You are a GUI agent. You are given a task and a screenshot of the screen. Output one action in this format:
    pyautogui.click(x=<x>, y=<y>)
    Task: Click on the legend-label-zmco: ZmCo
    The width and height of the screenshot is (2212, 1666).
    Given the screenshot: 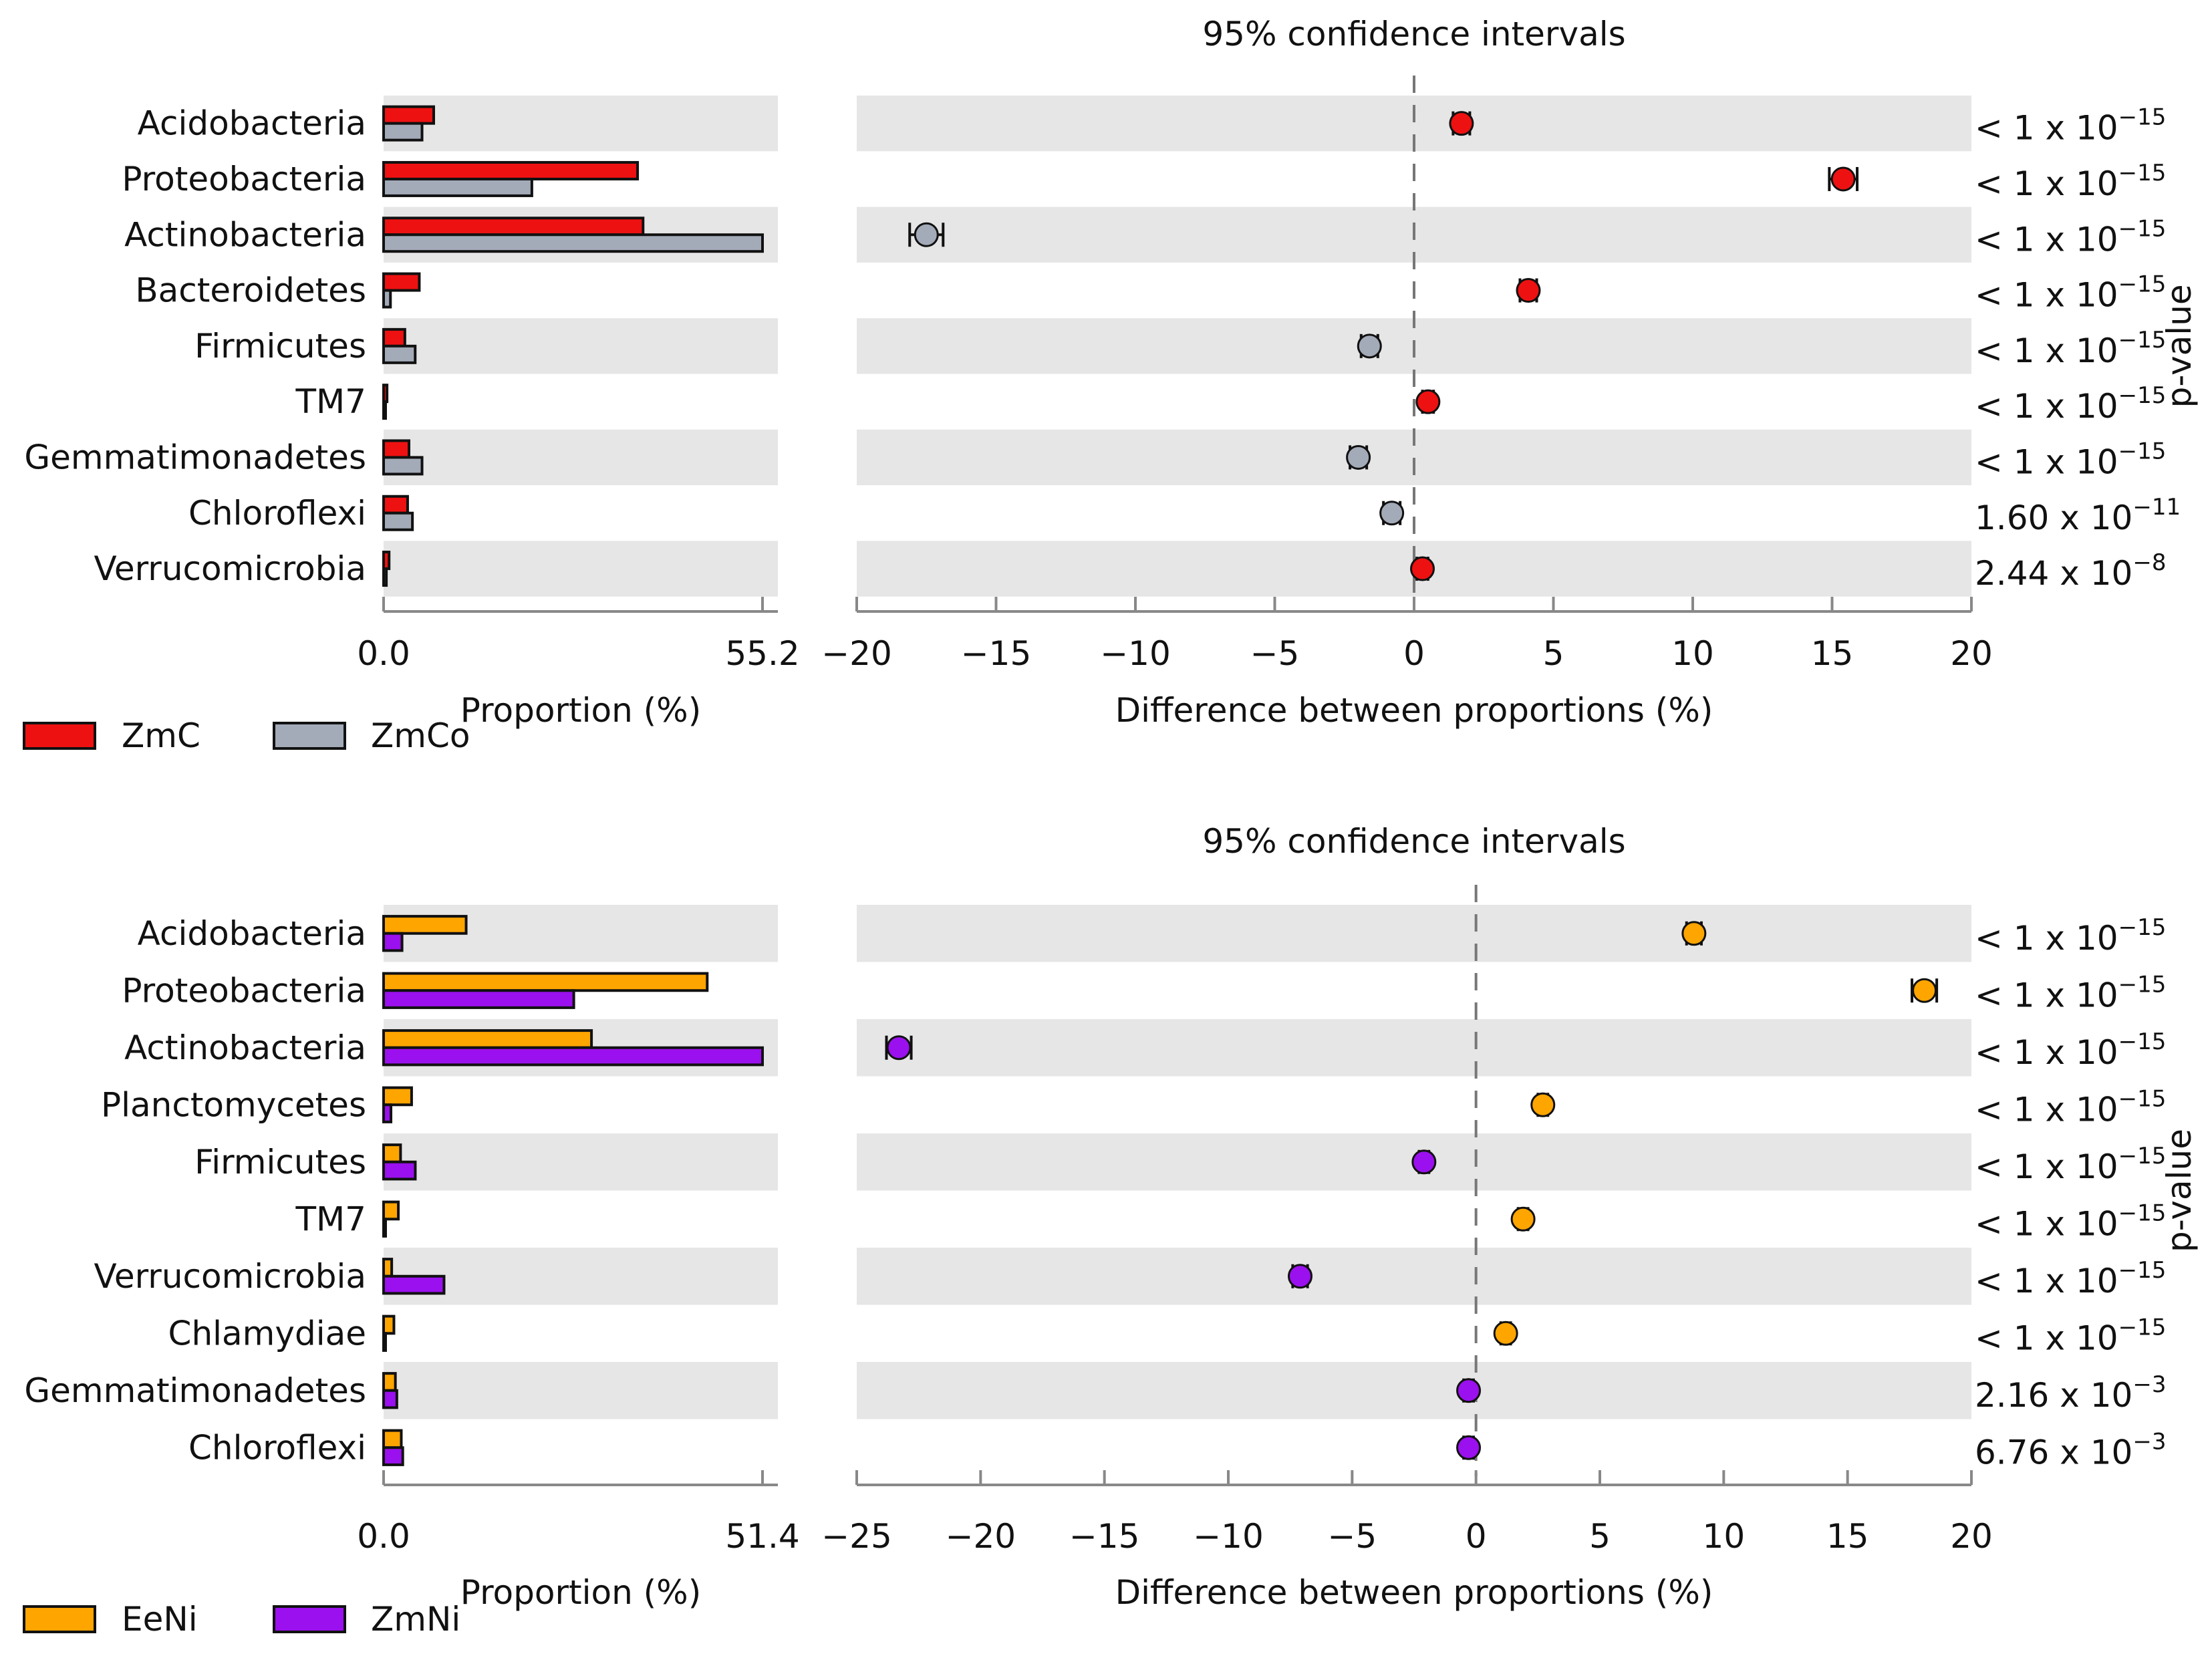 What is the action you would take?
    pyautogui.click(x=420, y=736)
    